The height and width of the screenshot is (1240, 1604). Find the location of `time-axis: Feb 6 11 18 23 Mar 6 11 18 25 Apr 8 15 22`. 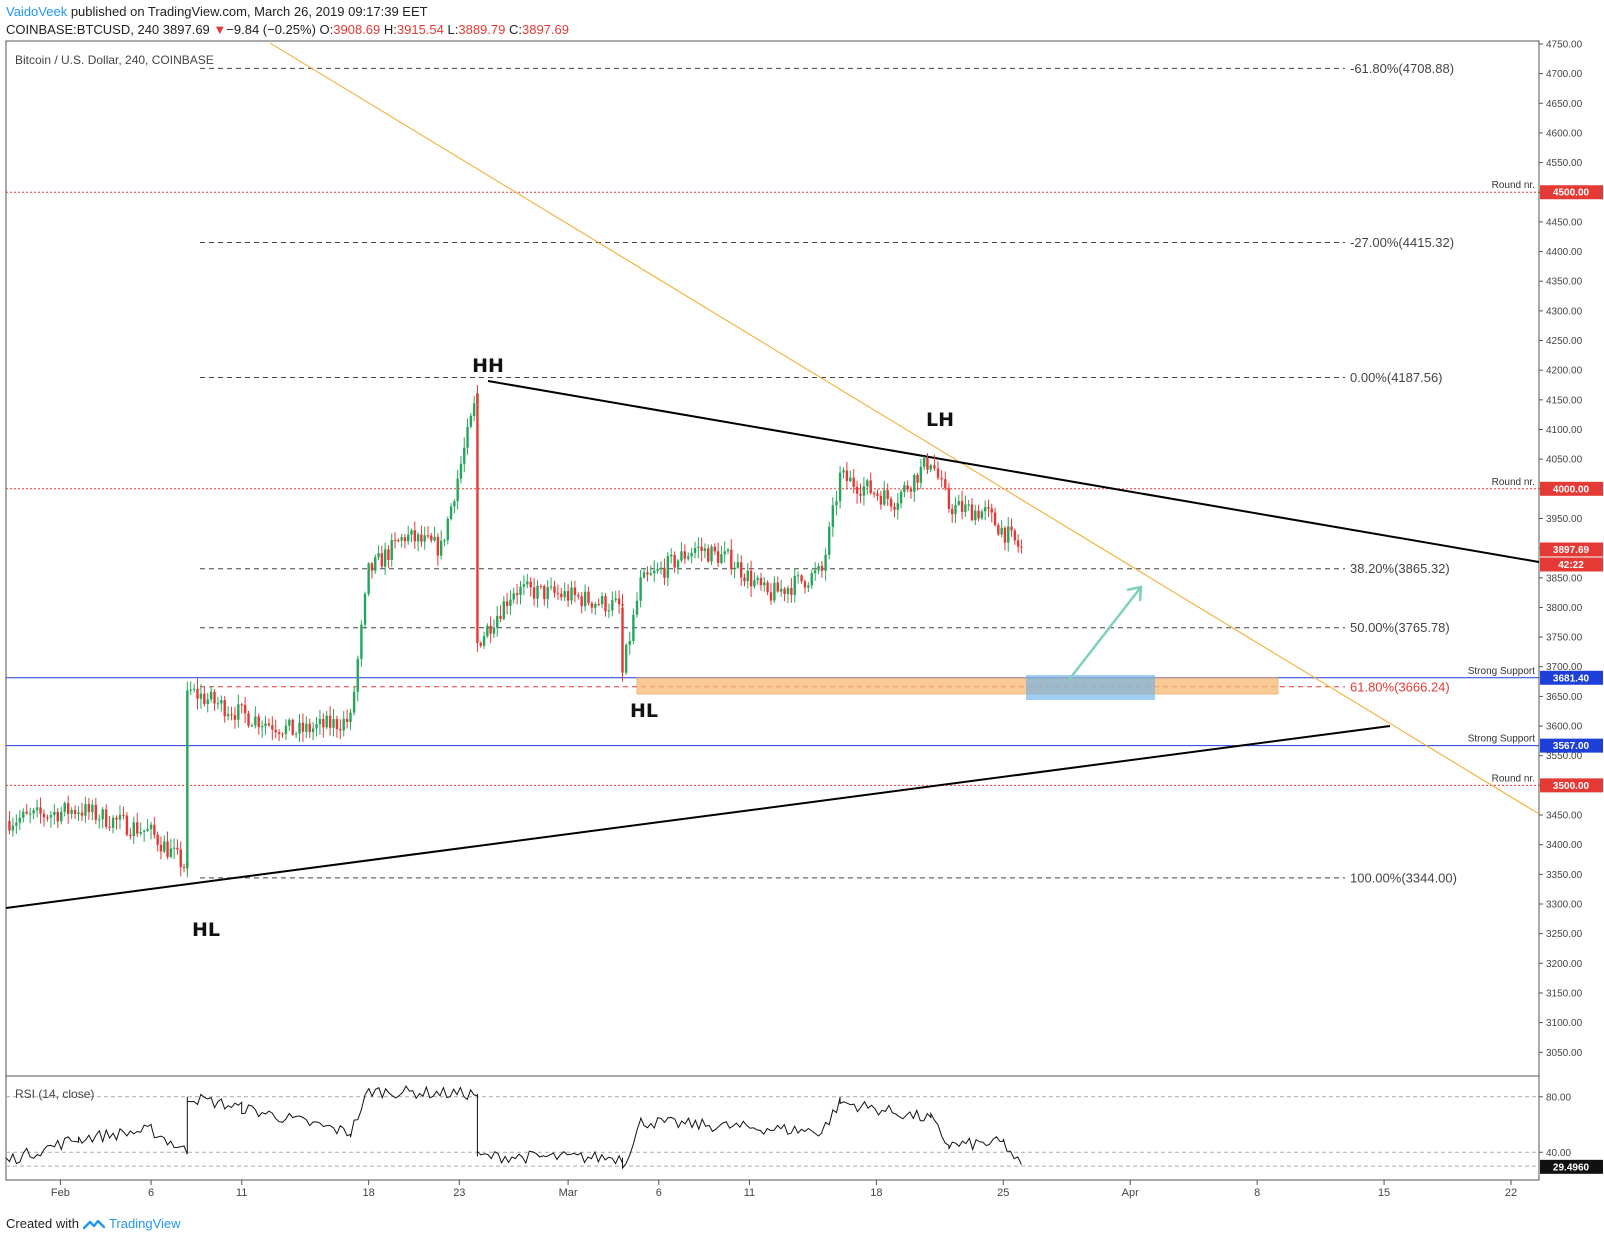

time-axis: Feb 6 11 18 23 Mar 6 11 18 25 Apr 8 15 22 is located at coordinates (784, 1189).